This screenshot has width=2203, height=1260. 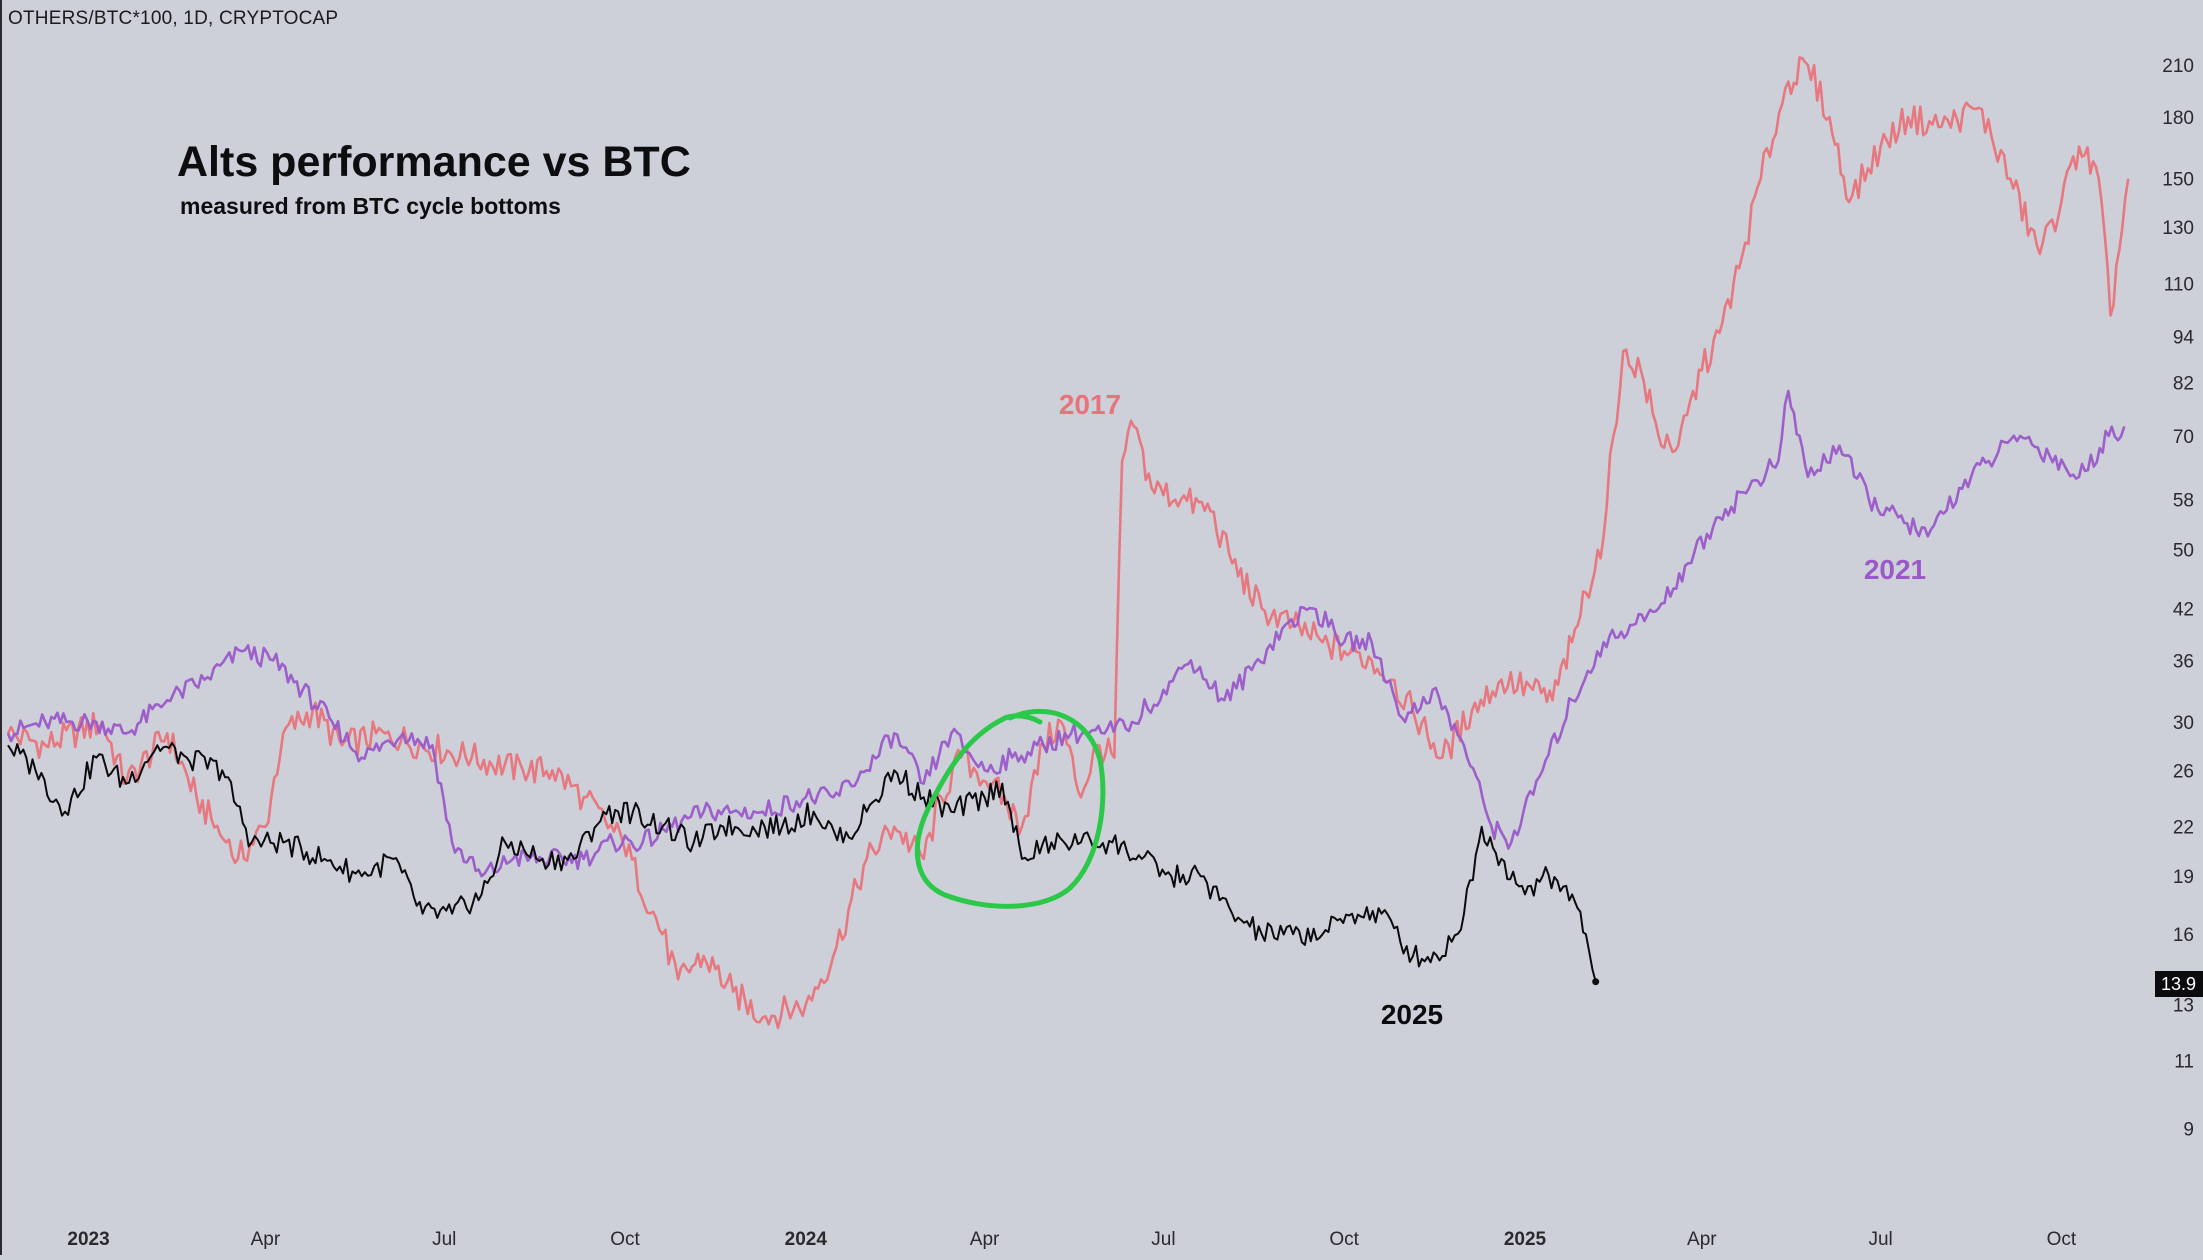 I want to click on y-axis-tick-label: 19, so click(x=2183, y=877).